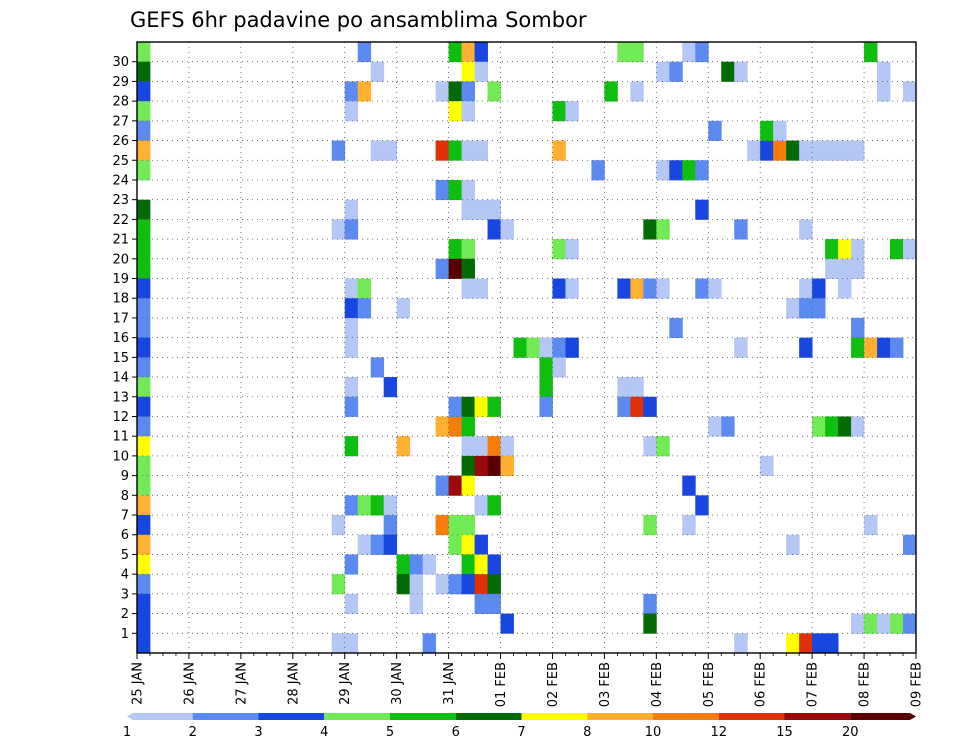 This screenshot has height=742, width=960. I want to click on y-tick-label: 8, so click(125, 496).